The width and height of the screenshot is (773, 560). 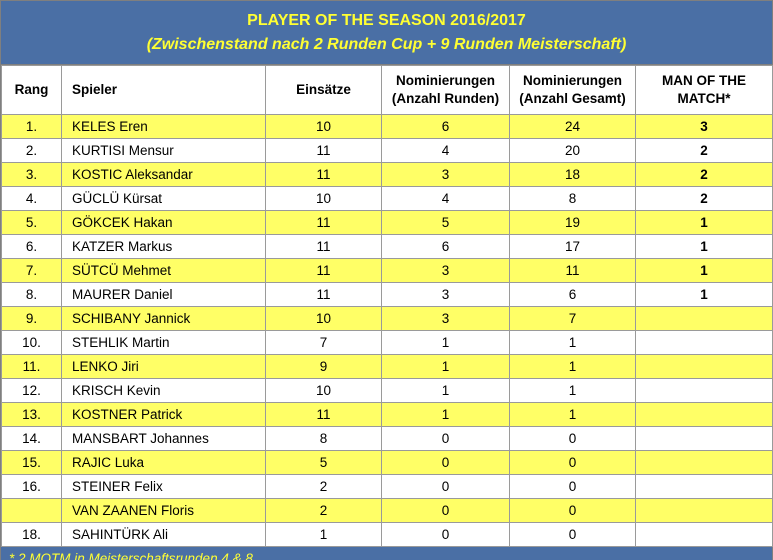 I want to click on player-name-cell: KATZER Markus, so click(x=163, y=246).